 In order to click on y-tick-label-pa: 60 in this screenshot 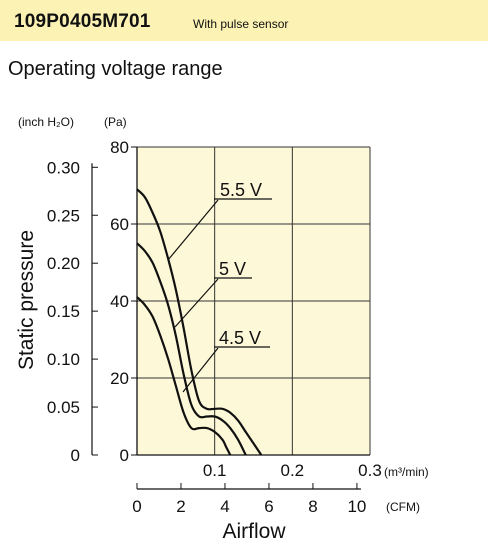, I will do `click(119, 224)`.